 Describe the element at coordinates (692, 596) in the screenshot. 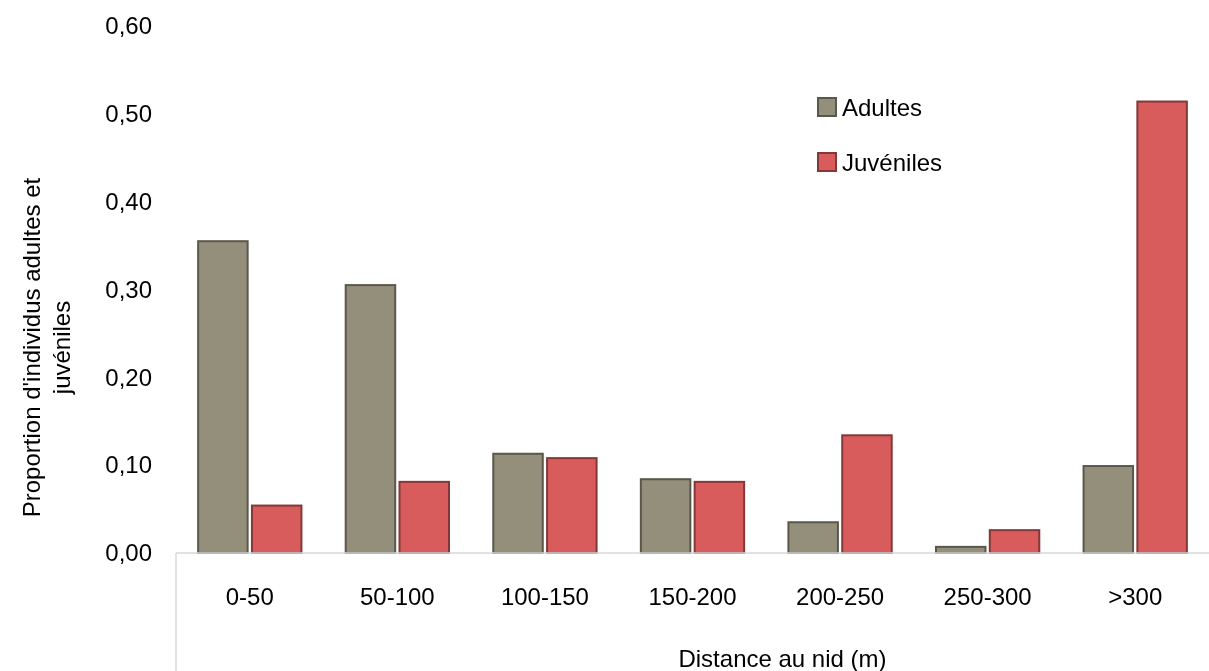

I see `x-tick-label: 150-200` at that location.